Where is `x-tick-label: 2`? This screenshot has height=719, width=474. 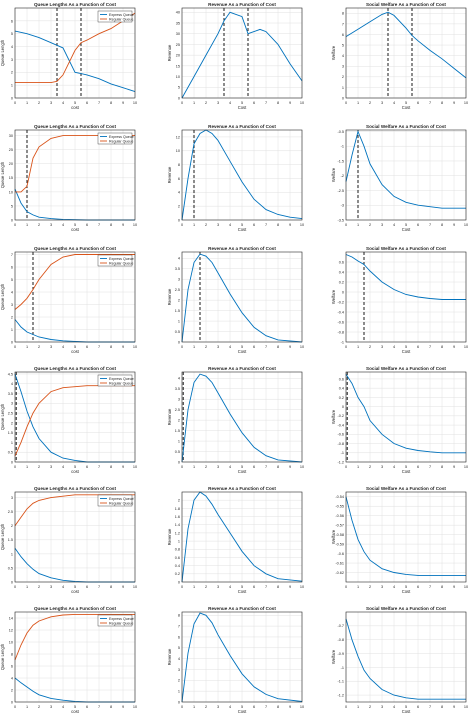 x-tick-label: 2 is located at coordinates (370, 467).